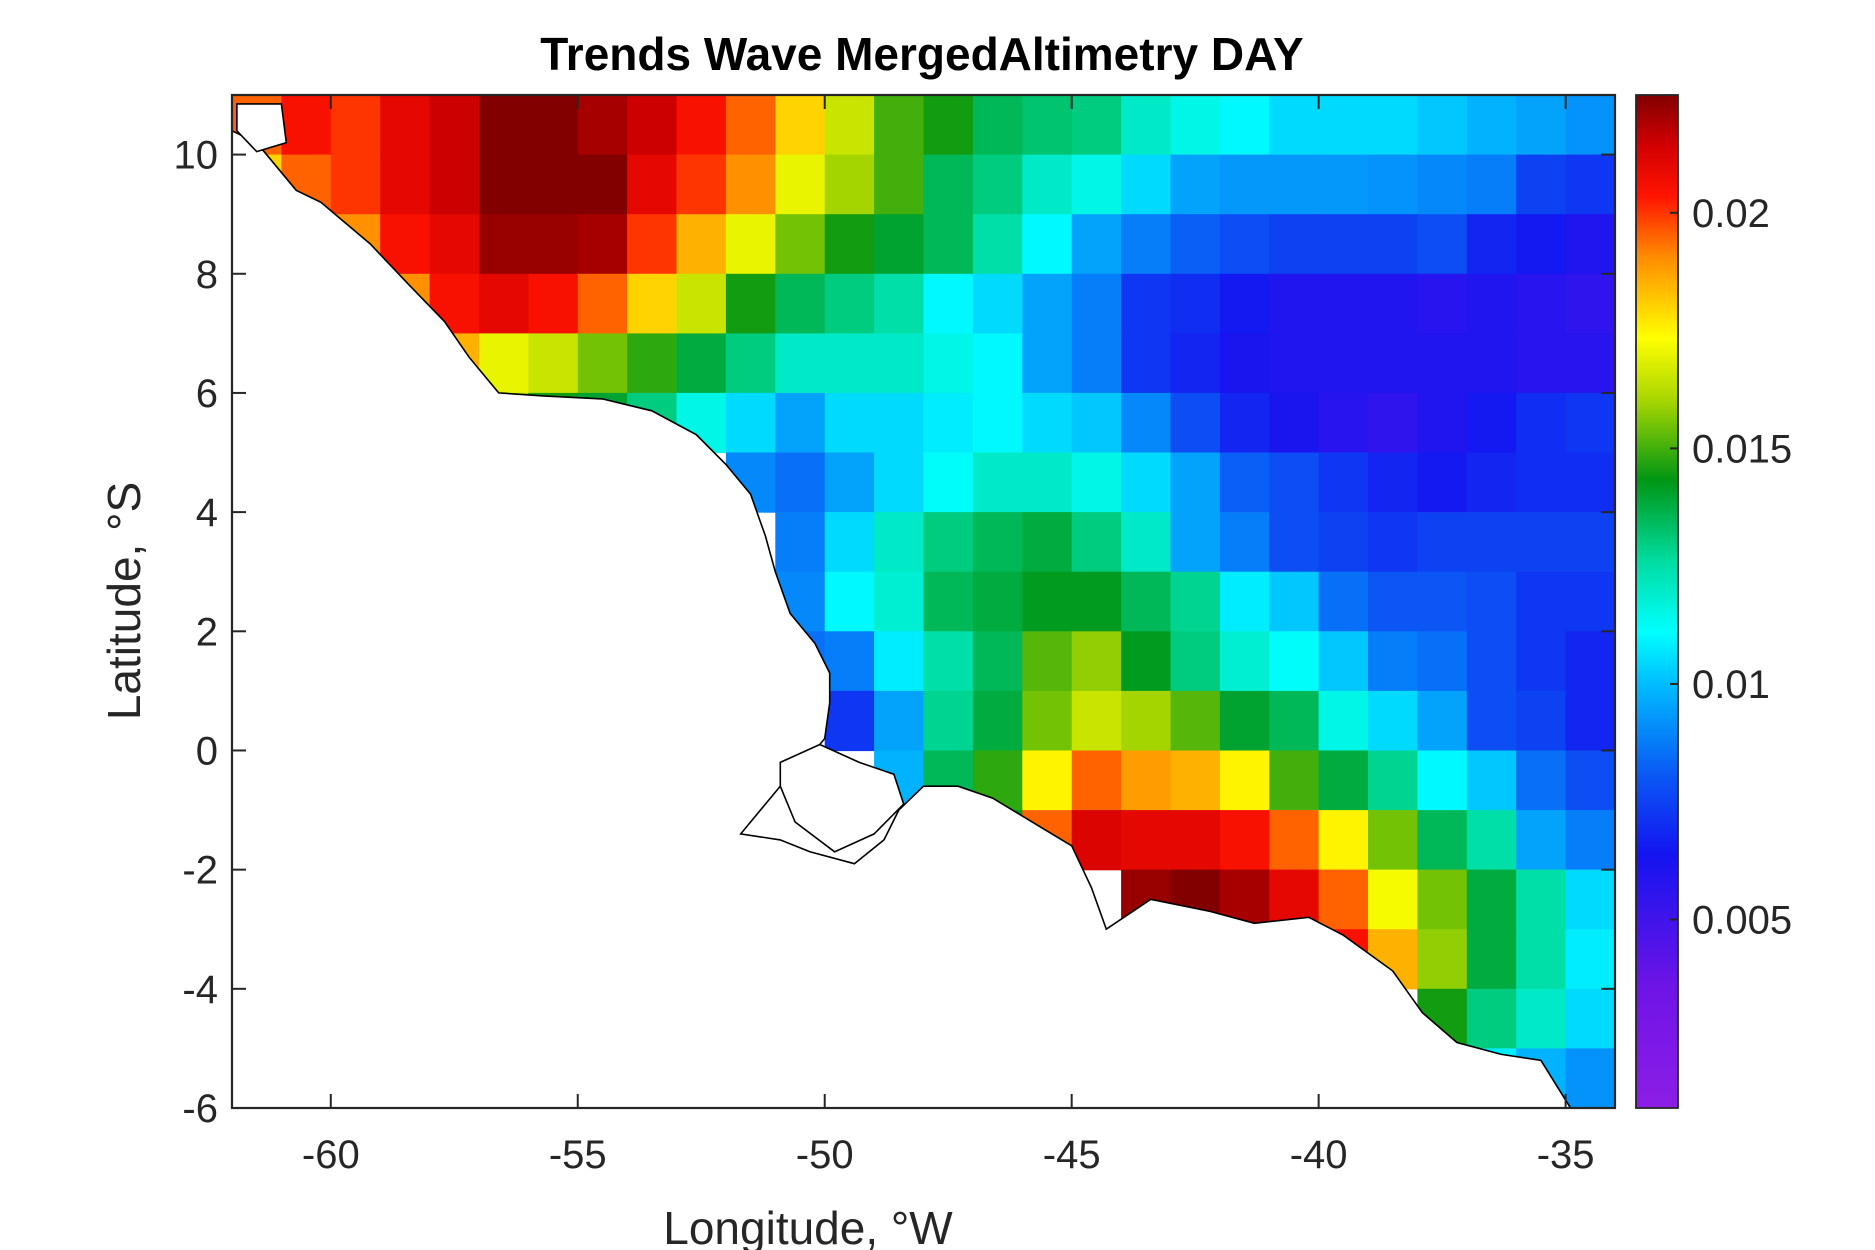 The height and width of the screenshot is (1250, 1875). What do you see at coordinates (1657, 601) in the screenshot?
I see `colorbar` at bounding box center [1657, 601].